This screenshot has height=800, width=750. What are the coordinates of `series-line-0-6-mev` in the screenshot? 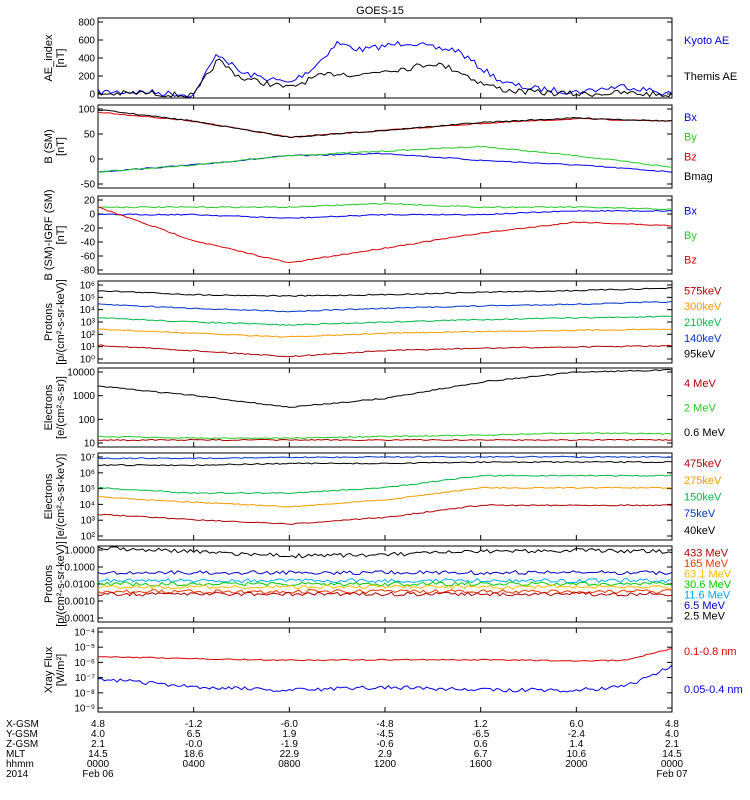 It's located at (385, 388).